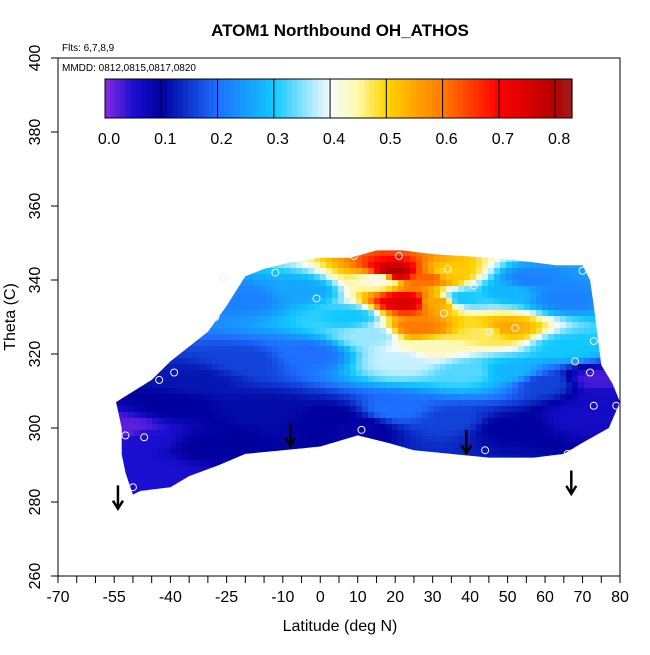 This screenshot has height=655, width=650. I want to click on observation-point, so click(125, 435).